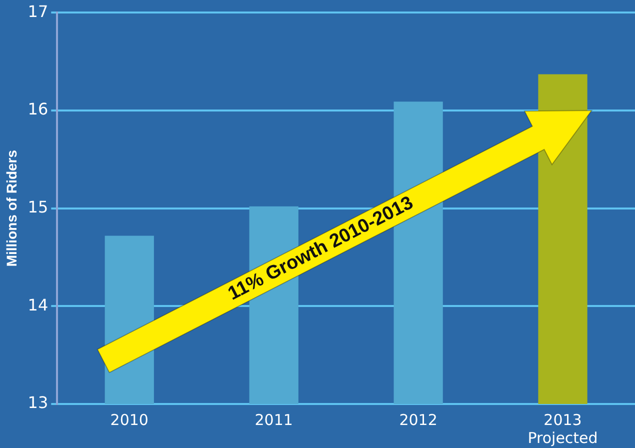 This screenshot has height=448, width=635. I want to click on x-tick-label: 2012, so click(418, 419).